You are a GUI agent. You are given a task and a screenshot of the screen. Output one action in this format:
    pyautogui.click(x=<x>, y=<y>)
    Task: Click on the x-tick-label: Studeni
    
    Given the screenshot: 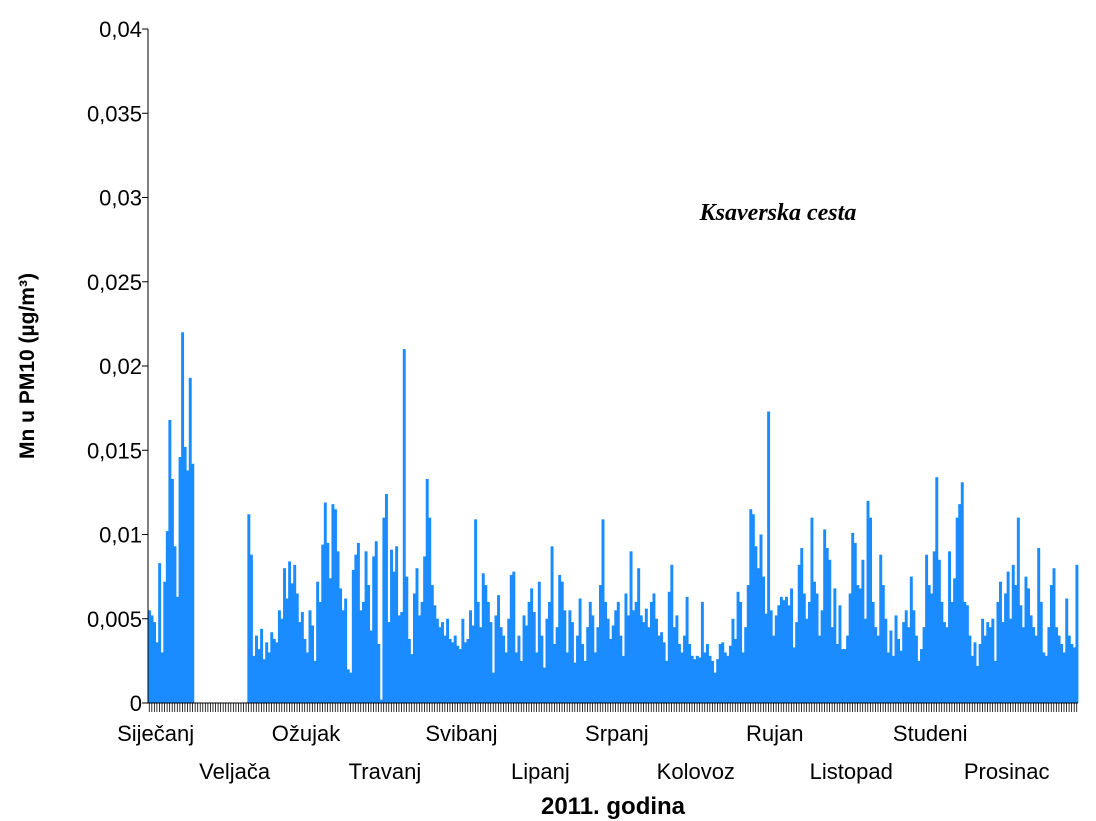 What is the action you would take?
    pyautogui.click(x=930, y=733)
    